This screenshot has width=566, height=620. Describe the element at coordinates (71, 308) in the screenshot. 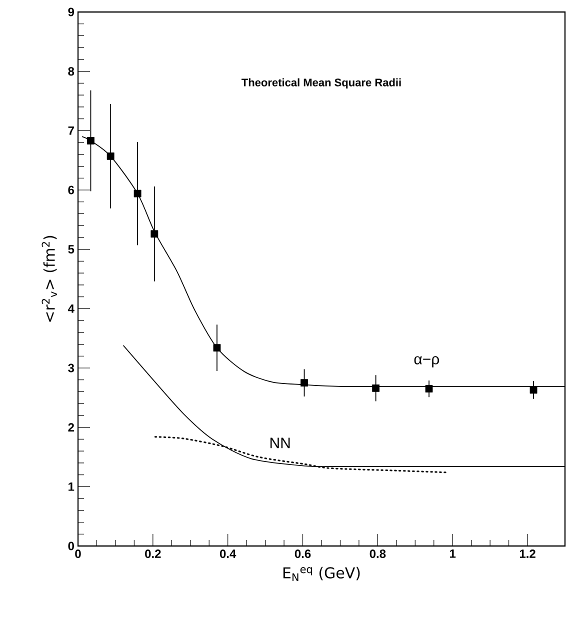

I see `y-tick-label: 4` at that location.